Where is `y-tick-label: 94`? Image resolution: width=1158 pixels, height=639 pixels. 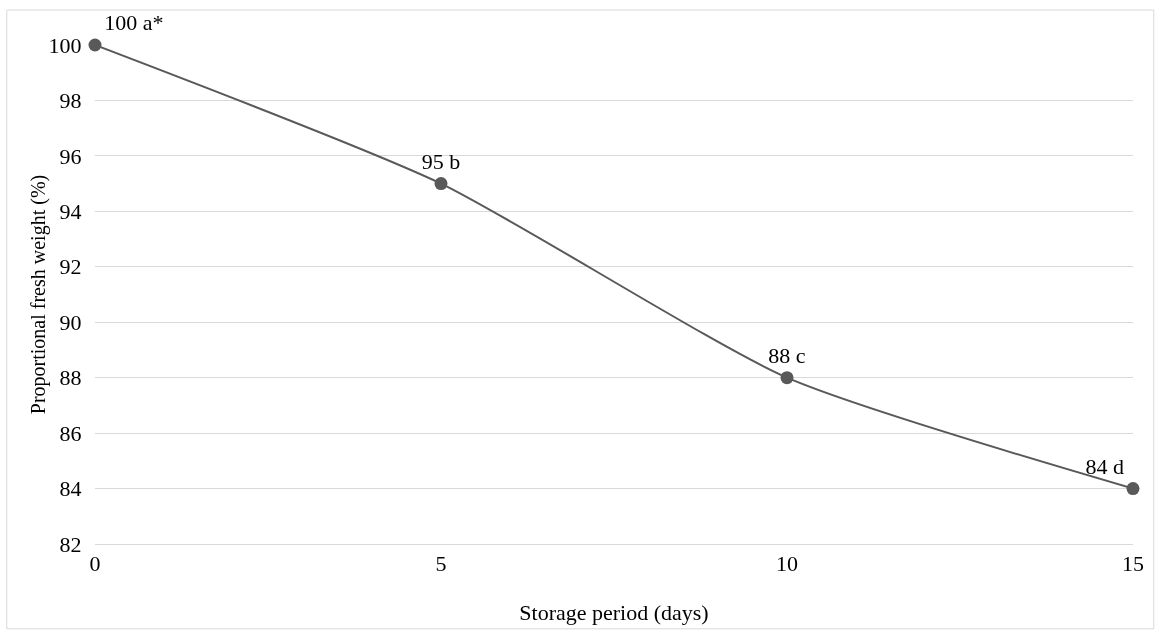 y-tick-label: 94 is located at coordinates (70, 212).